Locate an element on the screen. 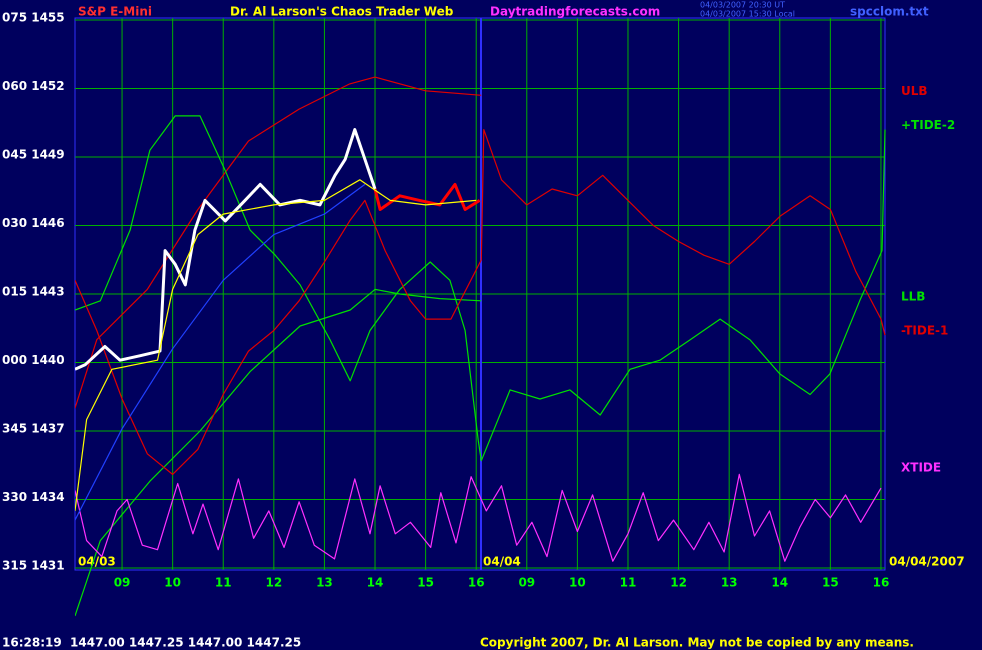 The height and width of the screenshot is (650, 982). y-tick-label: 000 1440 is located at coordinates (33, 360).